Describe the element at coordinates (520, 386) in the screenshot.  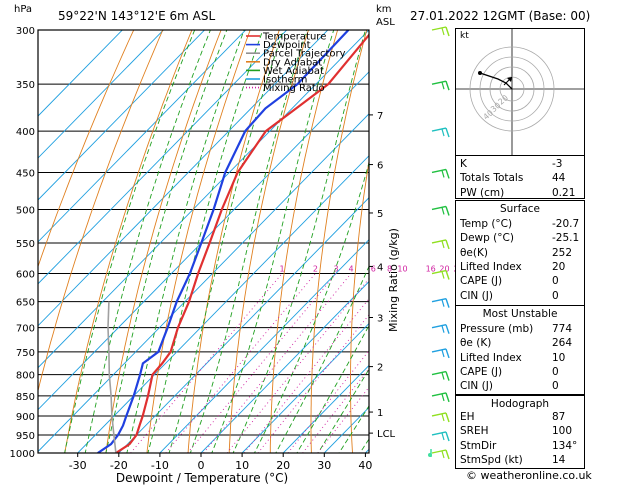
I see `most-unstable-row: CIN (J) 0` at that location.